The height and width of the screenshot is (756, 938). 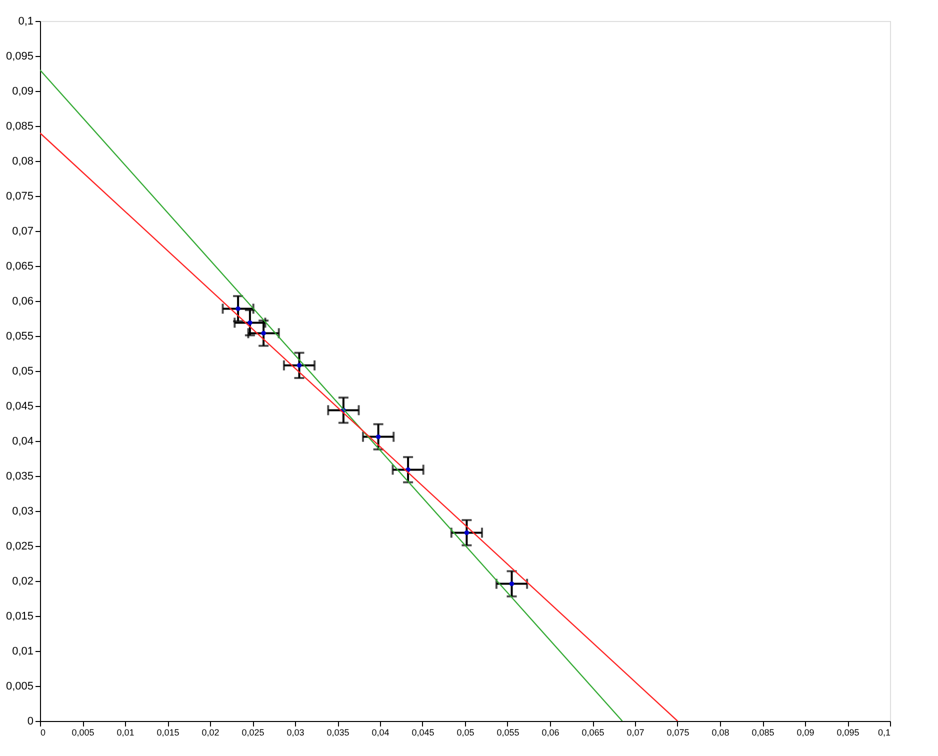 What do you see at coordinates (43, 733) in the screenshot?
I see `x-tick-label: 0` at bounding box center [43, 733].